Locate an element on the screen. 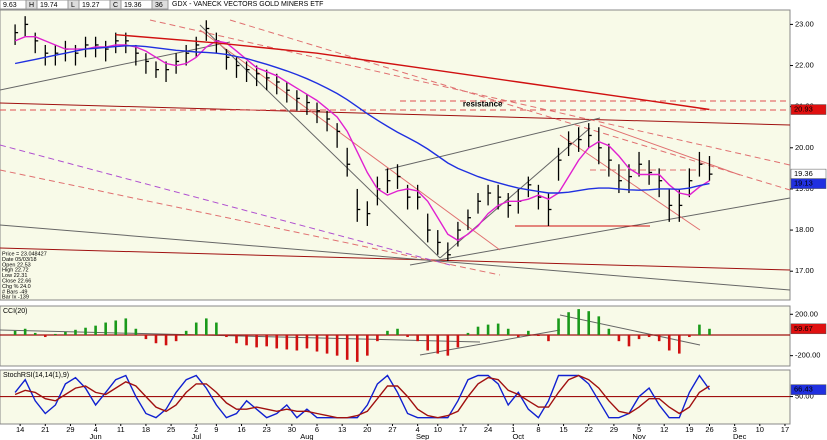  y-tick-label: 23.00 is located at coordinates (804, 23).